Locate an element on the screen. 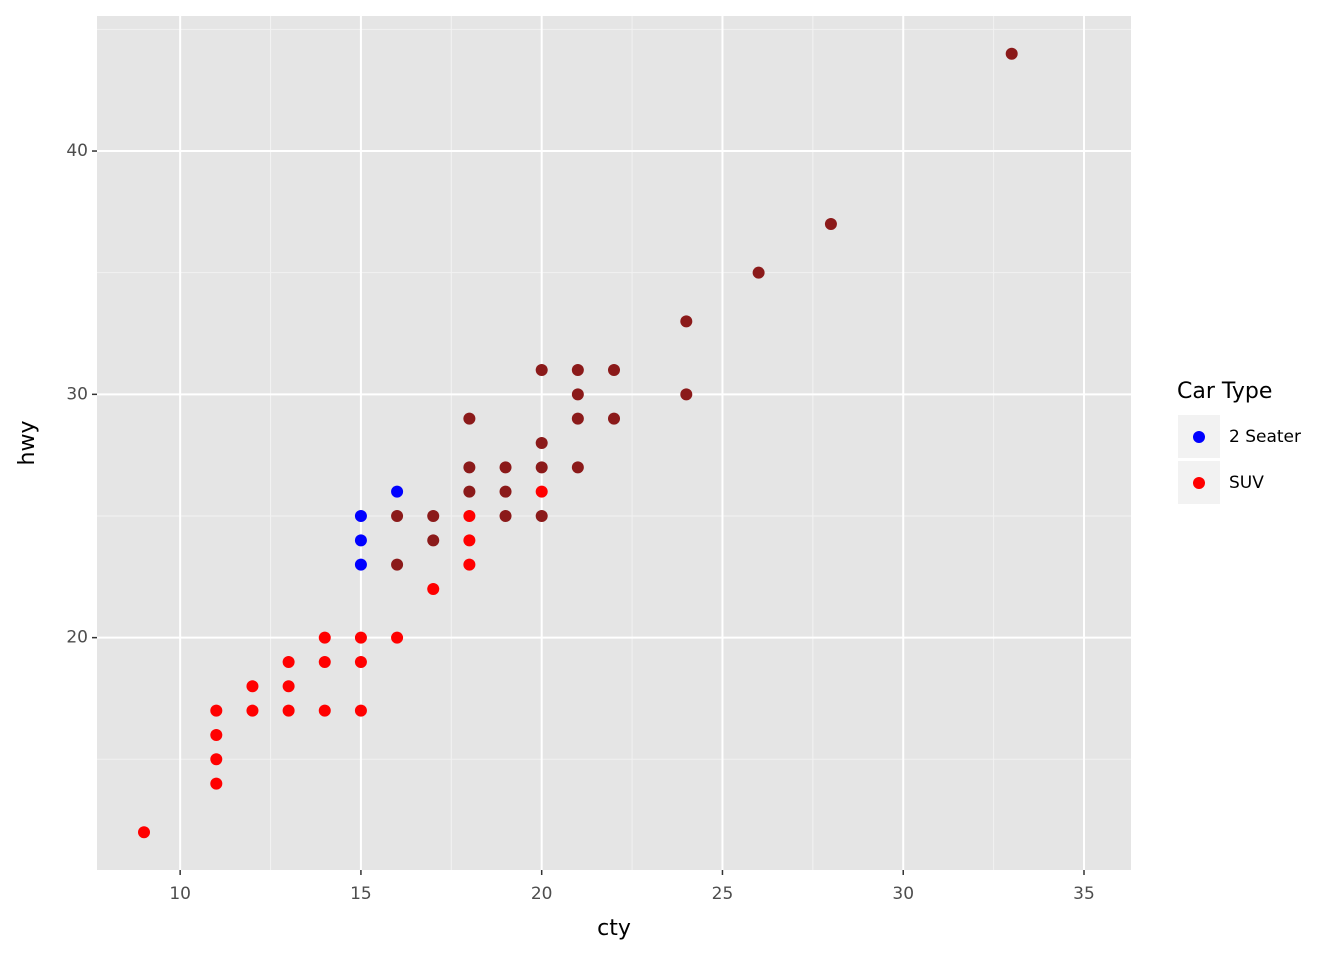  x-tick-label: 15 is located at coordinates (361, 894).